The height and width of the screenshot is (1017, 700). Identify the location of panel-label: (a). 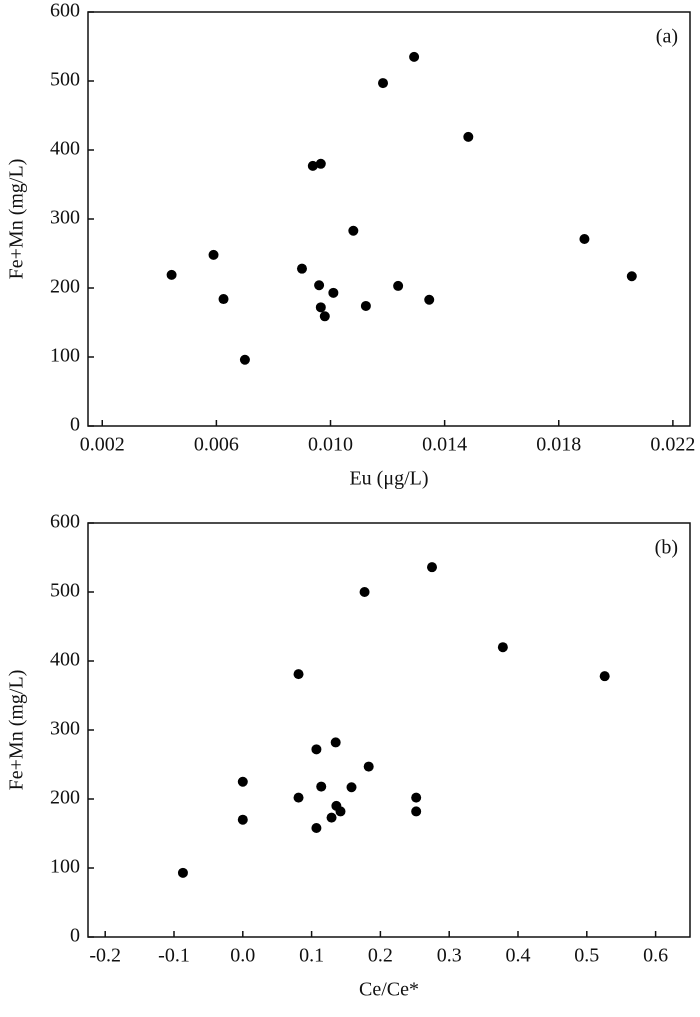
(667, 37).